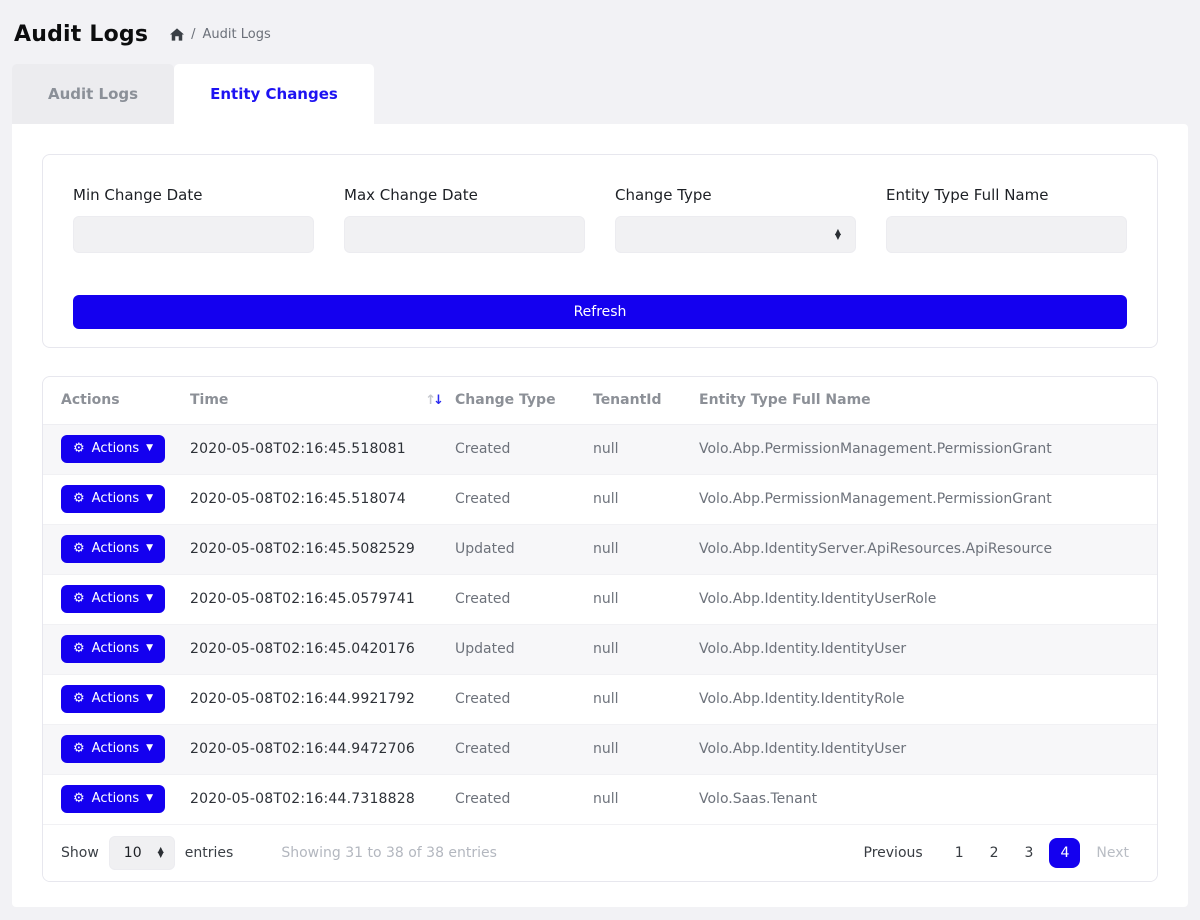 This screenshot has height=920, width=1200. What do you see at coordinates (302, 749) in the screenshot?
I see `time-cell: 2020-05-08T02:16:44.9472706` at bounding box center [302, 749].